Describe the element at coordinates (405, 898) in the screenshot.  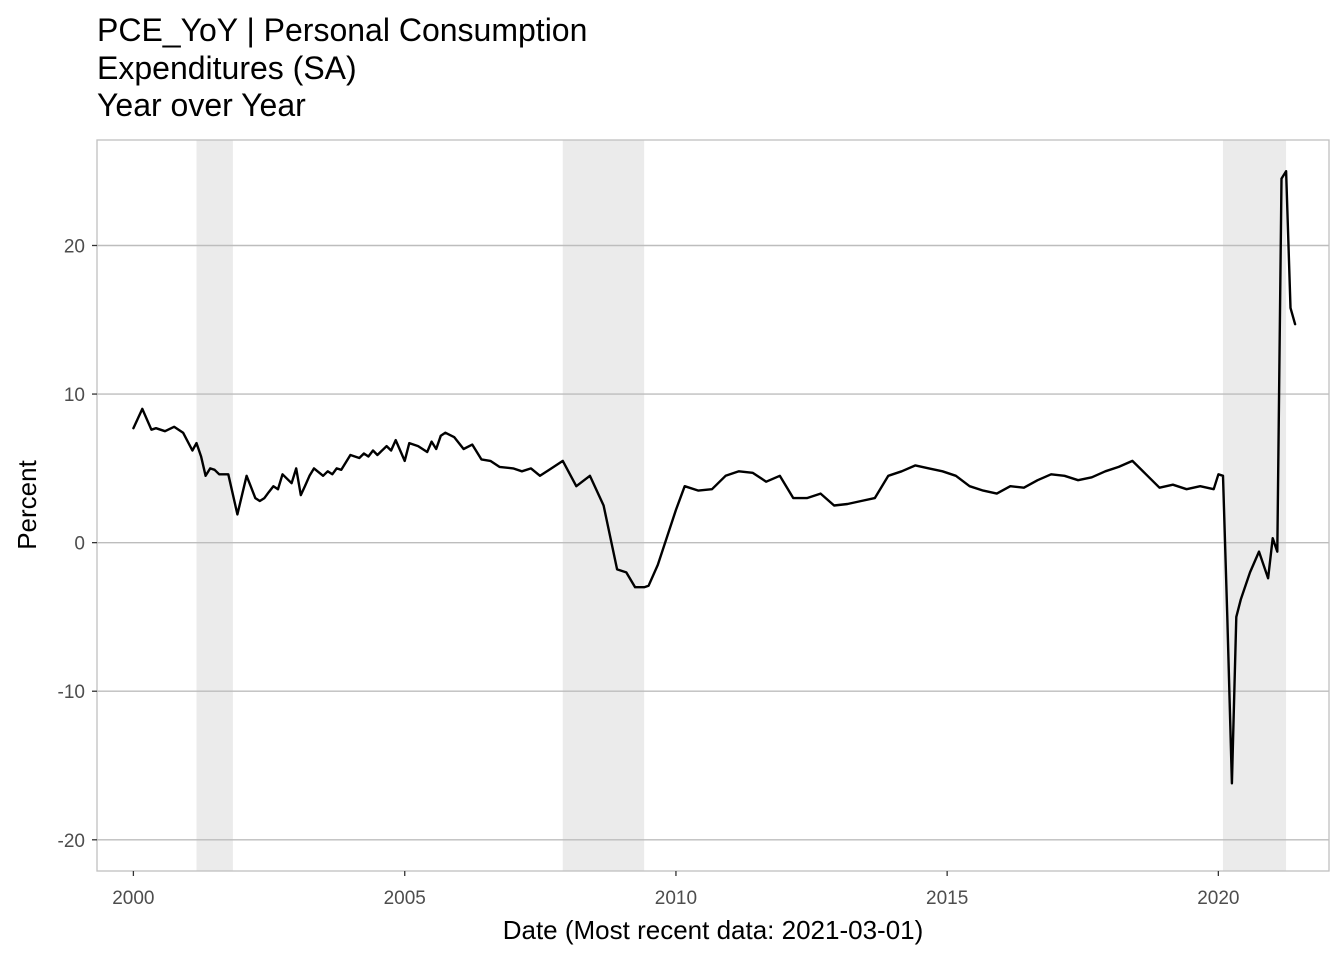
I see `x-tick-label: 2005` at that location.